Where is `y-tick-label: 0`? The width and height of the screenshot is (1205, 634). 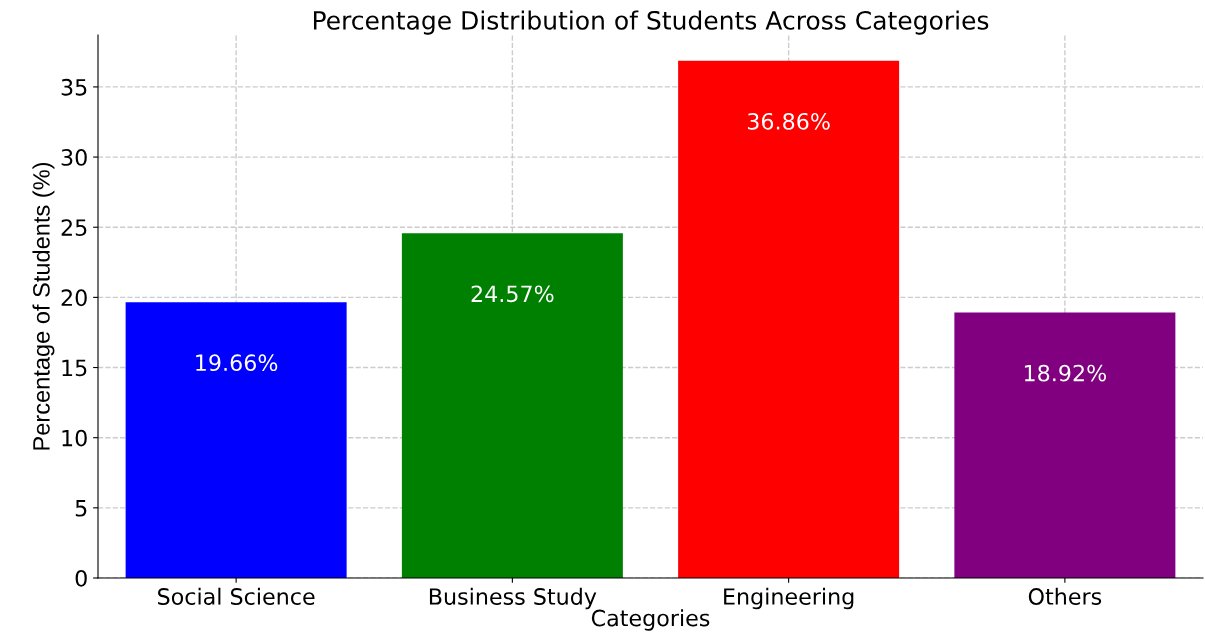
y-tick-label: 0 is located at coordinates (81, 578).